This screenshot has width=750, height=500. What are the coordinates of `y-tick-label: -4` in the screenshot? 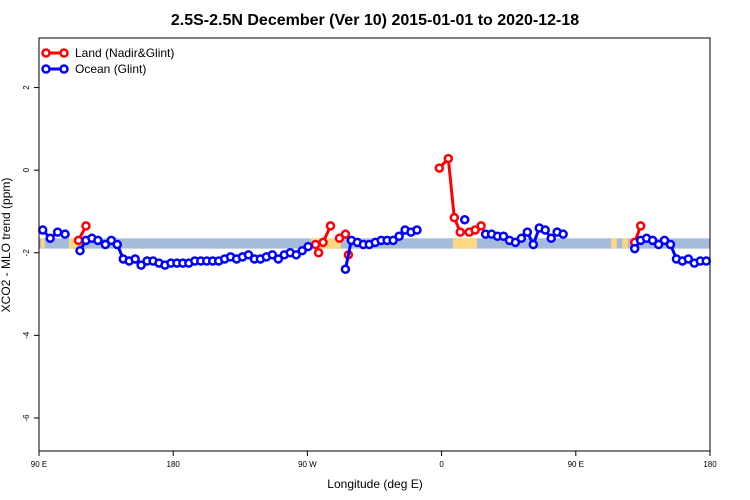 It's located at (26, 335).